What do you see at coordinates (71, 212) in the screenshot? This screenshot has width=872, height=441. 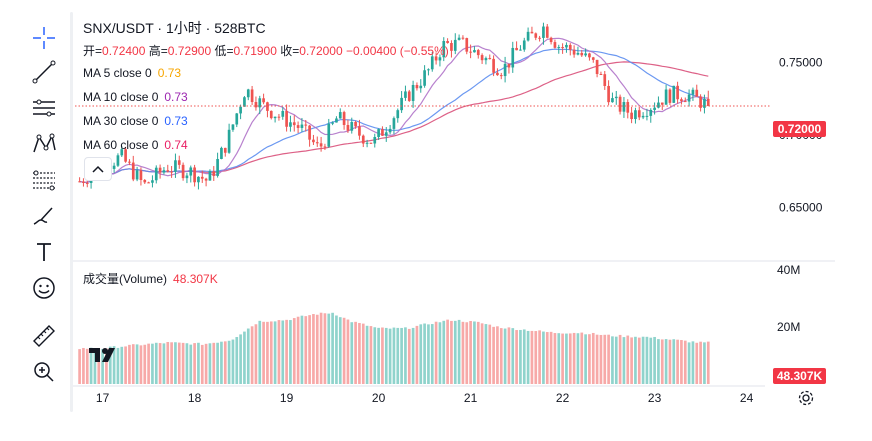 I see `toolbar-separator` at bounding box center [71, 212].